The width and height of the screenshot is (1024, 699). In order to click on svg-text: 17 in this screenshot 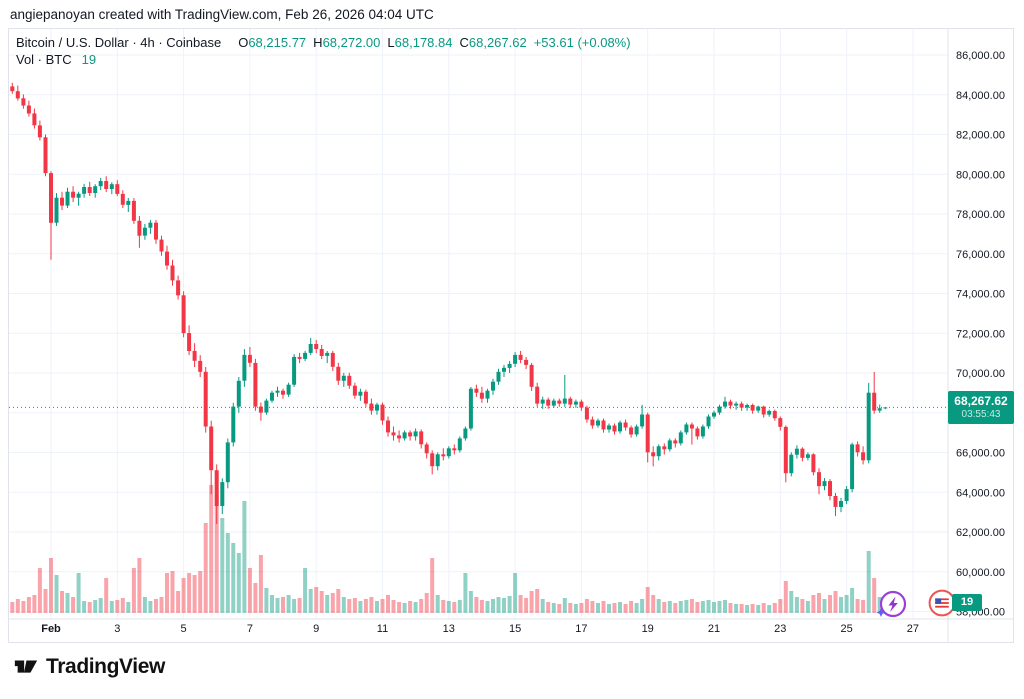, I will do `click(581, 629)`.